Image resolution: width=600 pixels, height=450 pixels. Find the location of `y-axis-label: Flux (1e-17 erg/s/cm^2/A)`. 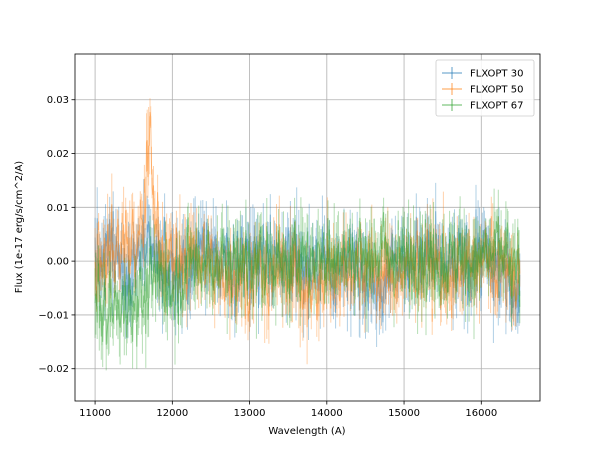

y-axis-label: Flux (1e-17 erg/s/cm^2/A) is located at coordinates (19, 227).